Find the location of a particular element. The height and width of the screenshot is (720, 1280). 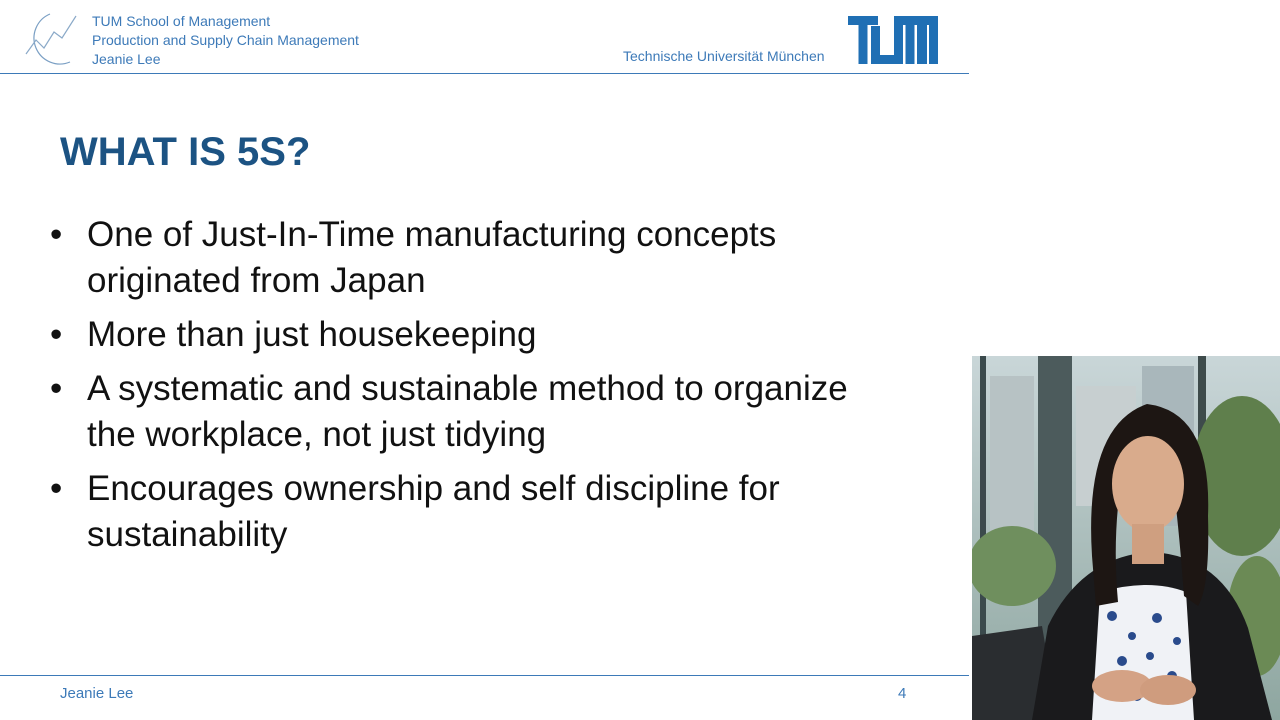

page-number: 4 is located at coordinates (902, 693).